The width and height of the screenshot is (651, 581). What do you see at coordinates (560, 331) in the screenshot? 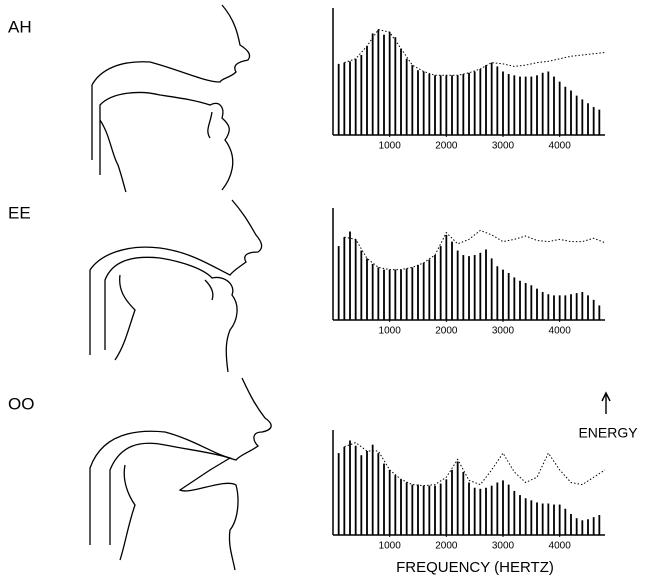
I see `x-tick-label: 4000` at bounding box center [560, 331].